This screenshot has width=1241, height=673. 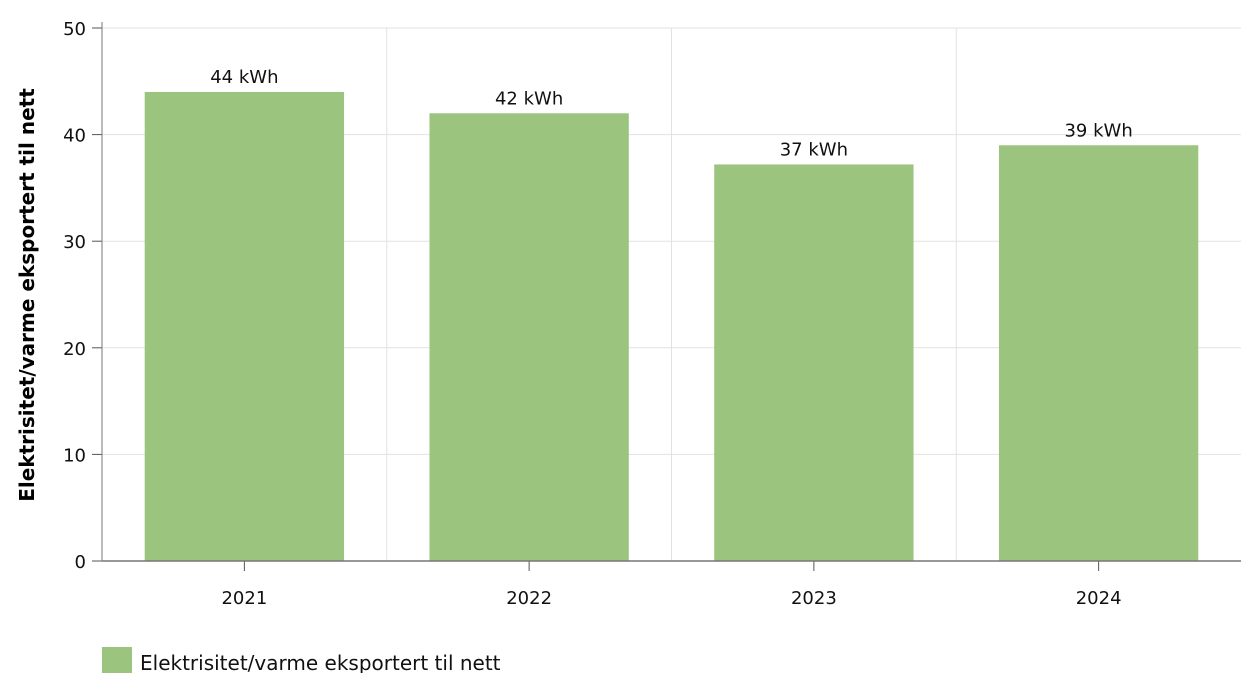 I want to click on legend: Elektrisitet/varme eksportert til nett, so click(x=301, y=660).